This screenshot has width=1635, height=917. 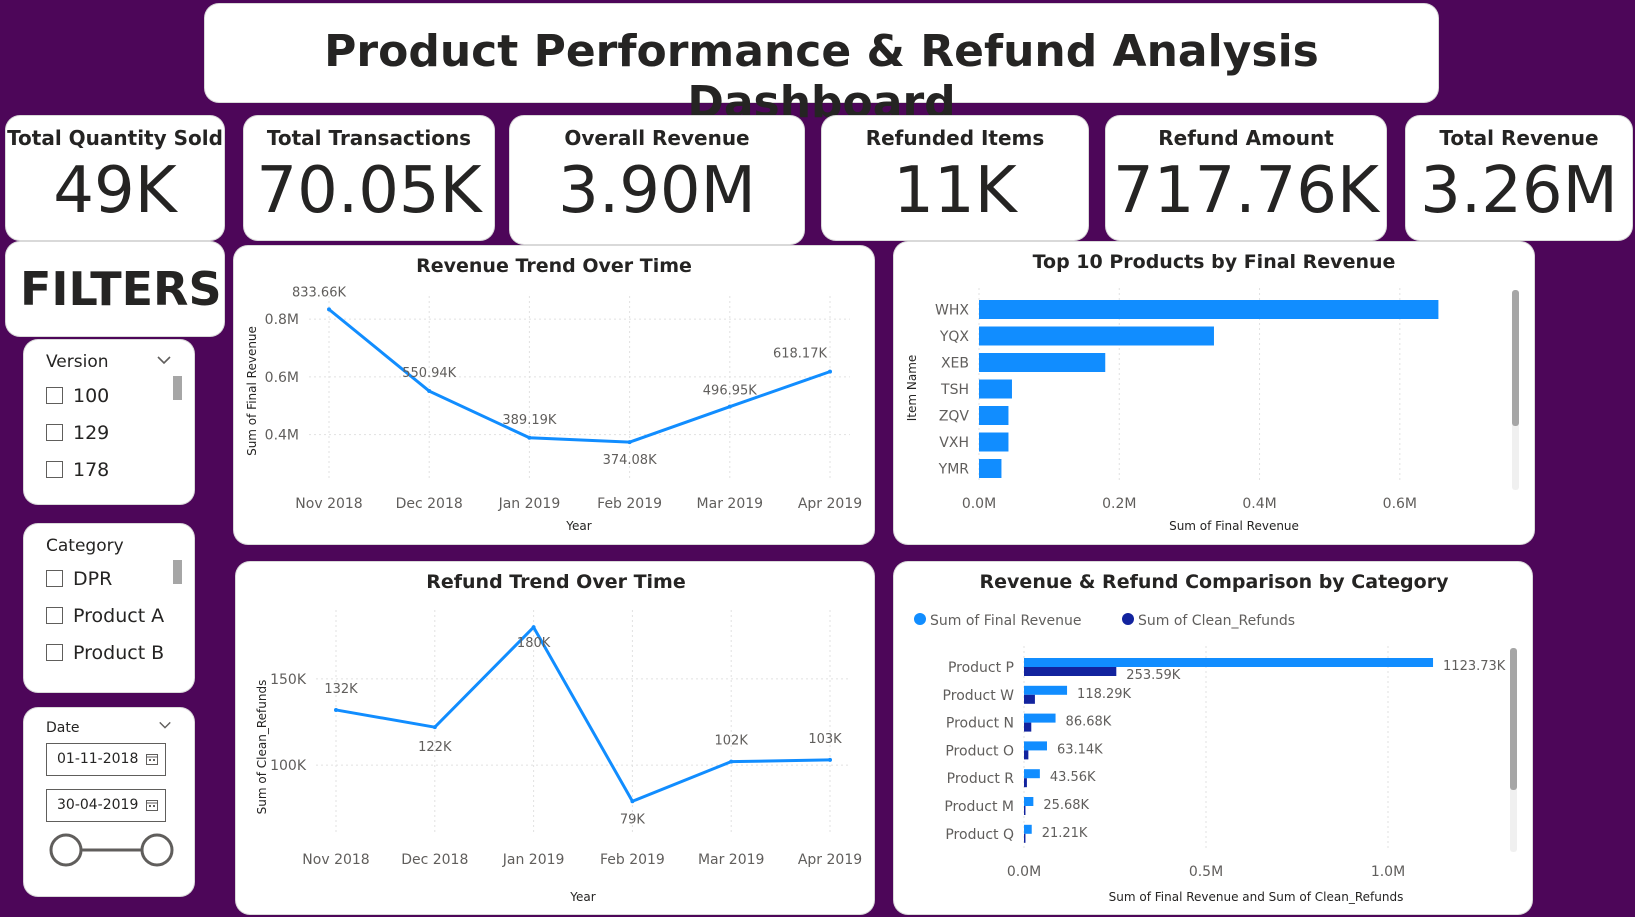 I want to click on data-label: 180K, so click(x=534, y=643).